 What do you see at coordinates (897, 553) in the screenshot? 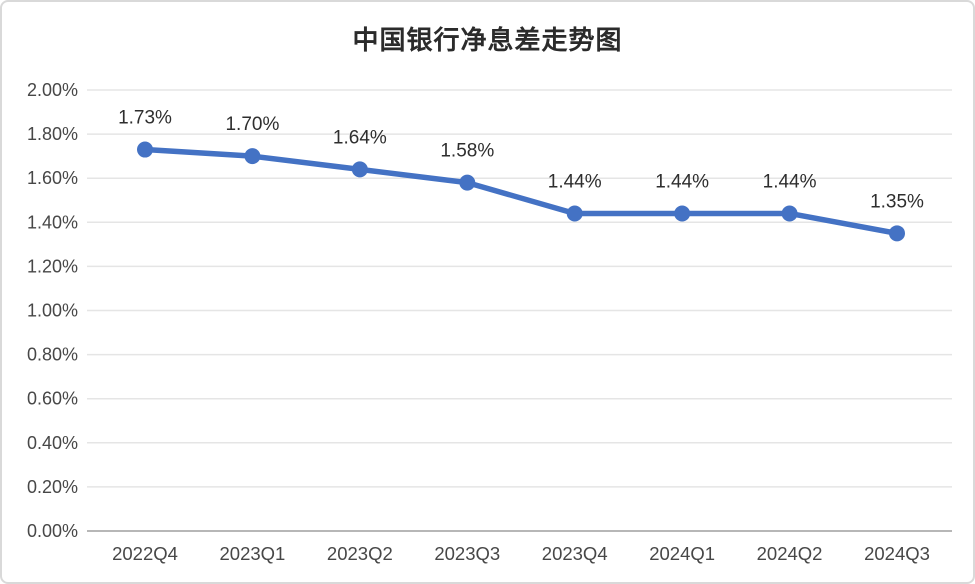
I see `x-tick-label: 2024Q3` at bounding box center [897, 553].